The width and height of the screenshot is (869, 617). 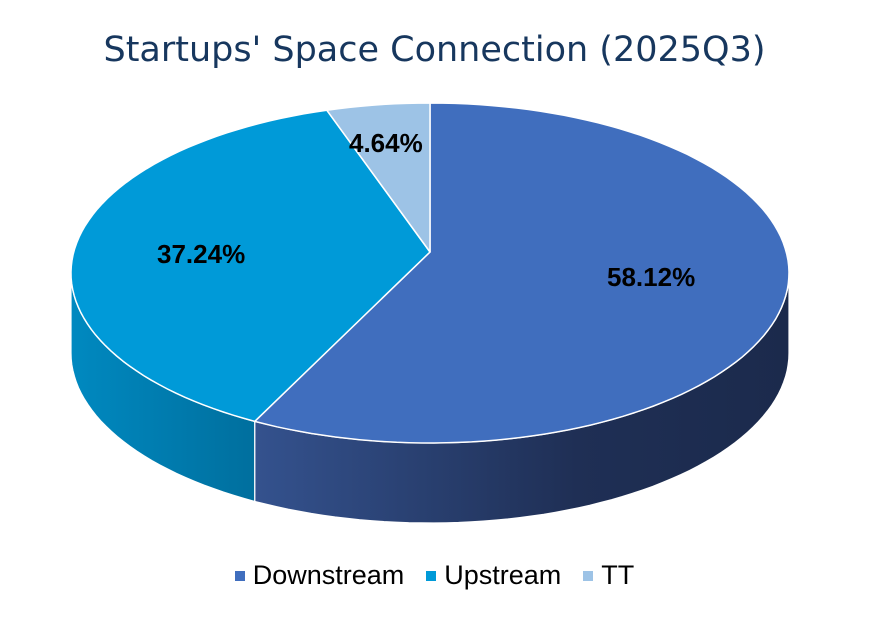 What do you see at coordinates (503, 575) in the screenshot?
I see `legend-label: Upstream` at bounding box center [503, 575].